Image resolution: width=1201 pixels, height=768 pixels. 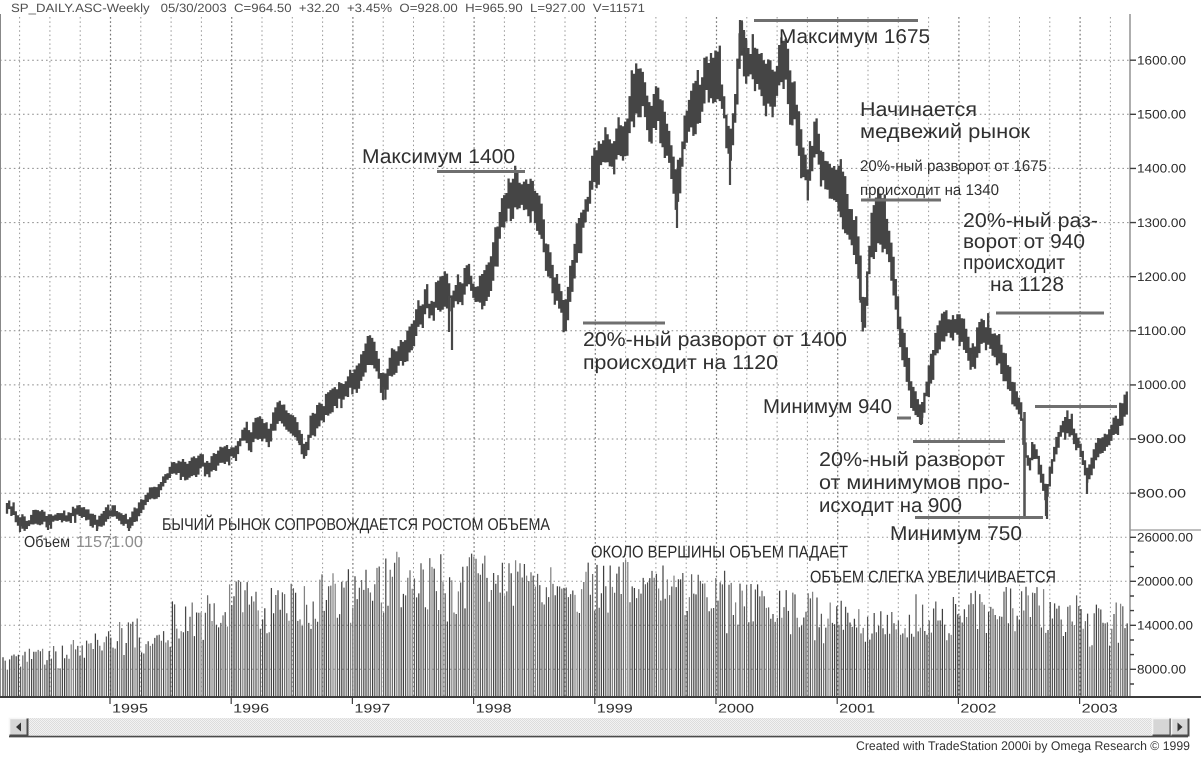 What do you see at coordinates (719, 552) in the screenshot?
I see `svg-text: ОКОЛО ВЕРШИНЫ ОБЪЕМ ПАДАЕТ` at bounding box center [719, 552].